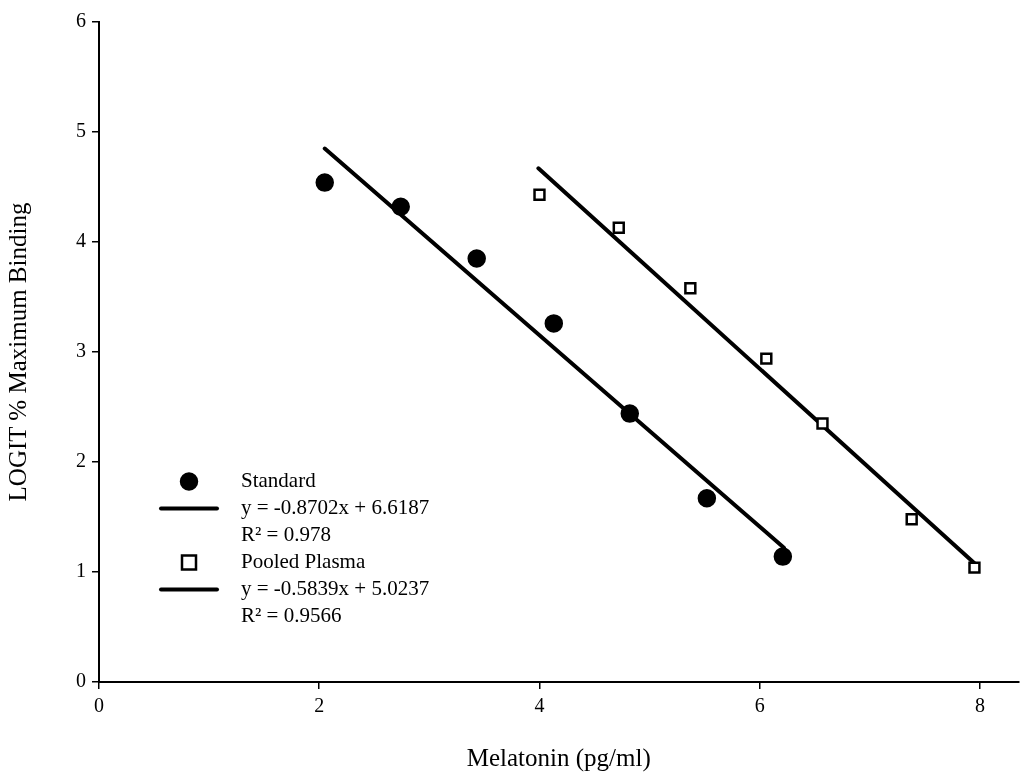 The height and width of the screenshot is (778, 1029). What do you see at coordinates (979, 705) in the screenshot?
I see `x-tick-label: 8` at bounding box center [979, 705].